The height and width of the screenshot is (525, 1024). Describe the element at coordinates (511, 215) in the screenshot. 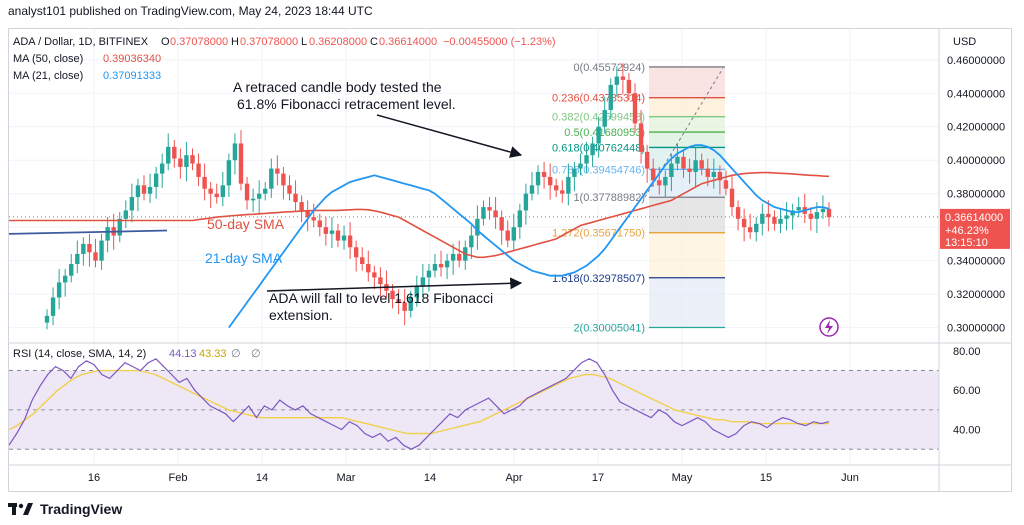

I see `ma50-line` at that location.